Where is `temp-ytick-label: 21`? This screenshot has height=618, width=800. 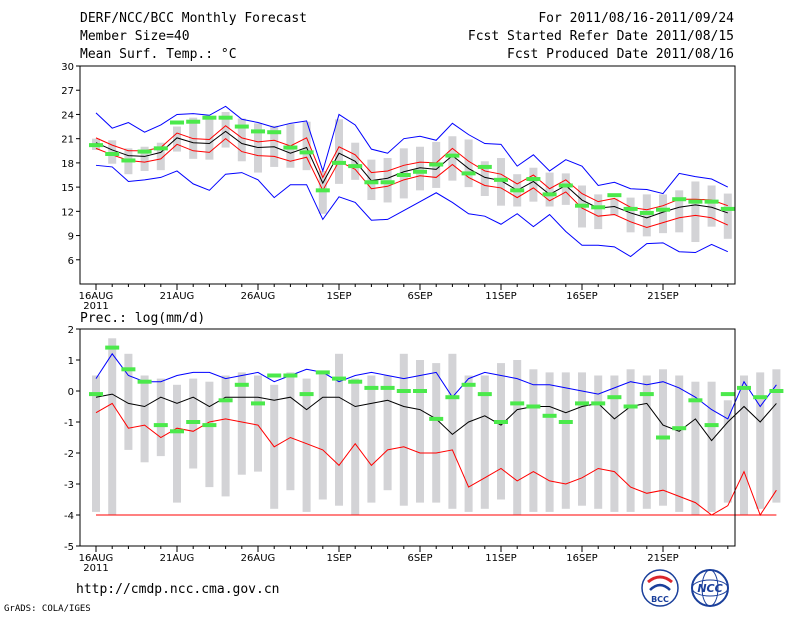 temp-ytick-label: 21 is located at coordinates (67, 140).